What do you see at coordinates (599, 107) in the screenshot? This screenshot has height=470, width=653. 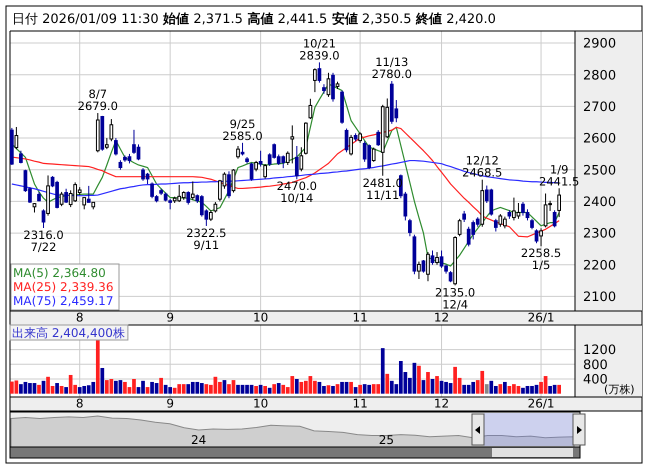 I see `y-tick-label: 2700` at bounding box center [599, 107].